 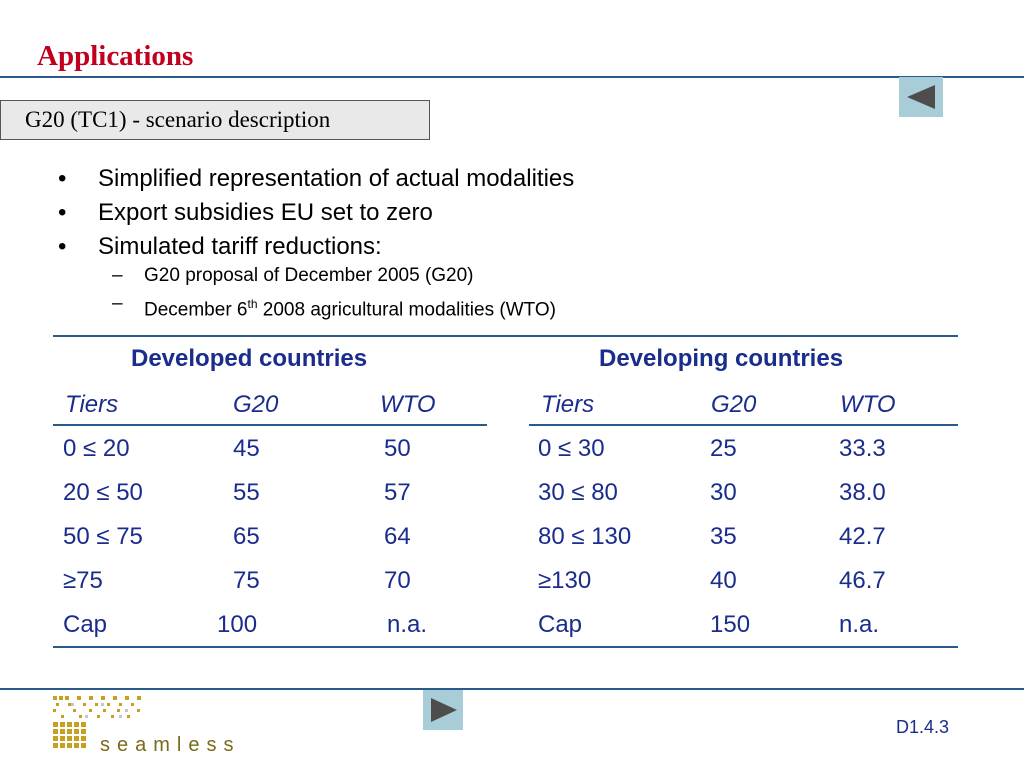 What do you see at coordinates (923, 727) in the screenshot?
I see `slide-number: D1.4.3` at bounding box center [923, 727].